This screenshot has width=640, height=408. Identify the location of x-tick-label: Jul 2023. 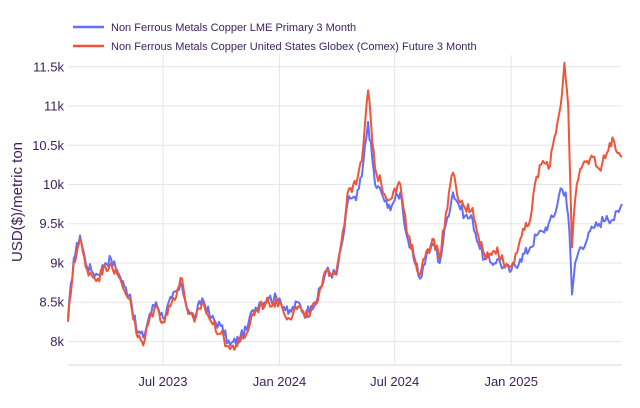
(162, 381).